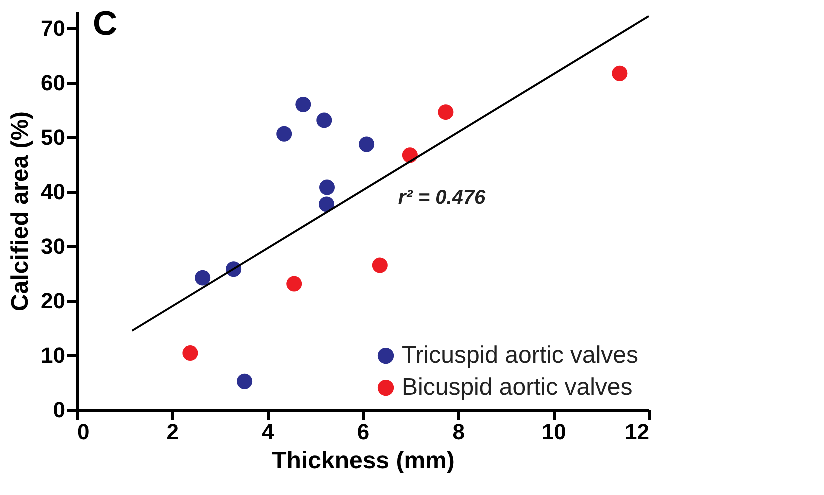  Describe the element at coordinates (53, 301) in the screenshot. I see `y-tick-label: 20` at that location.